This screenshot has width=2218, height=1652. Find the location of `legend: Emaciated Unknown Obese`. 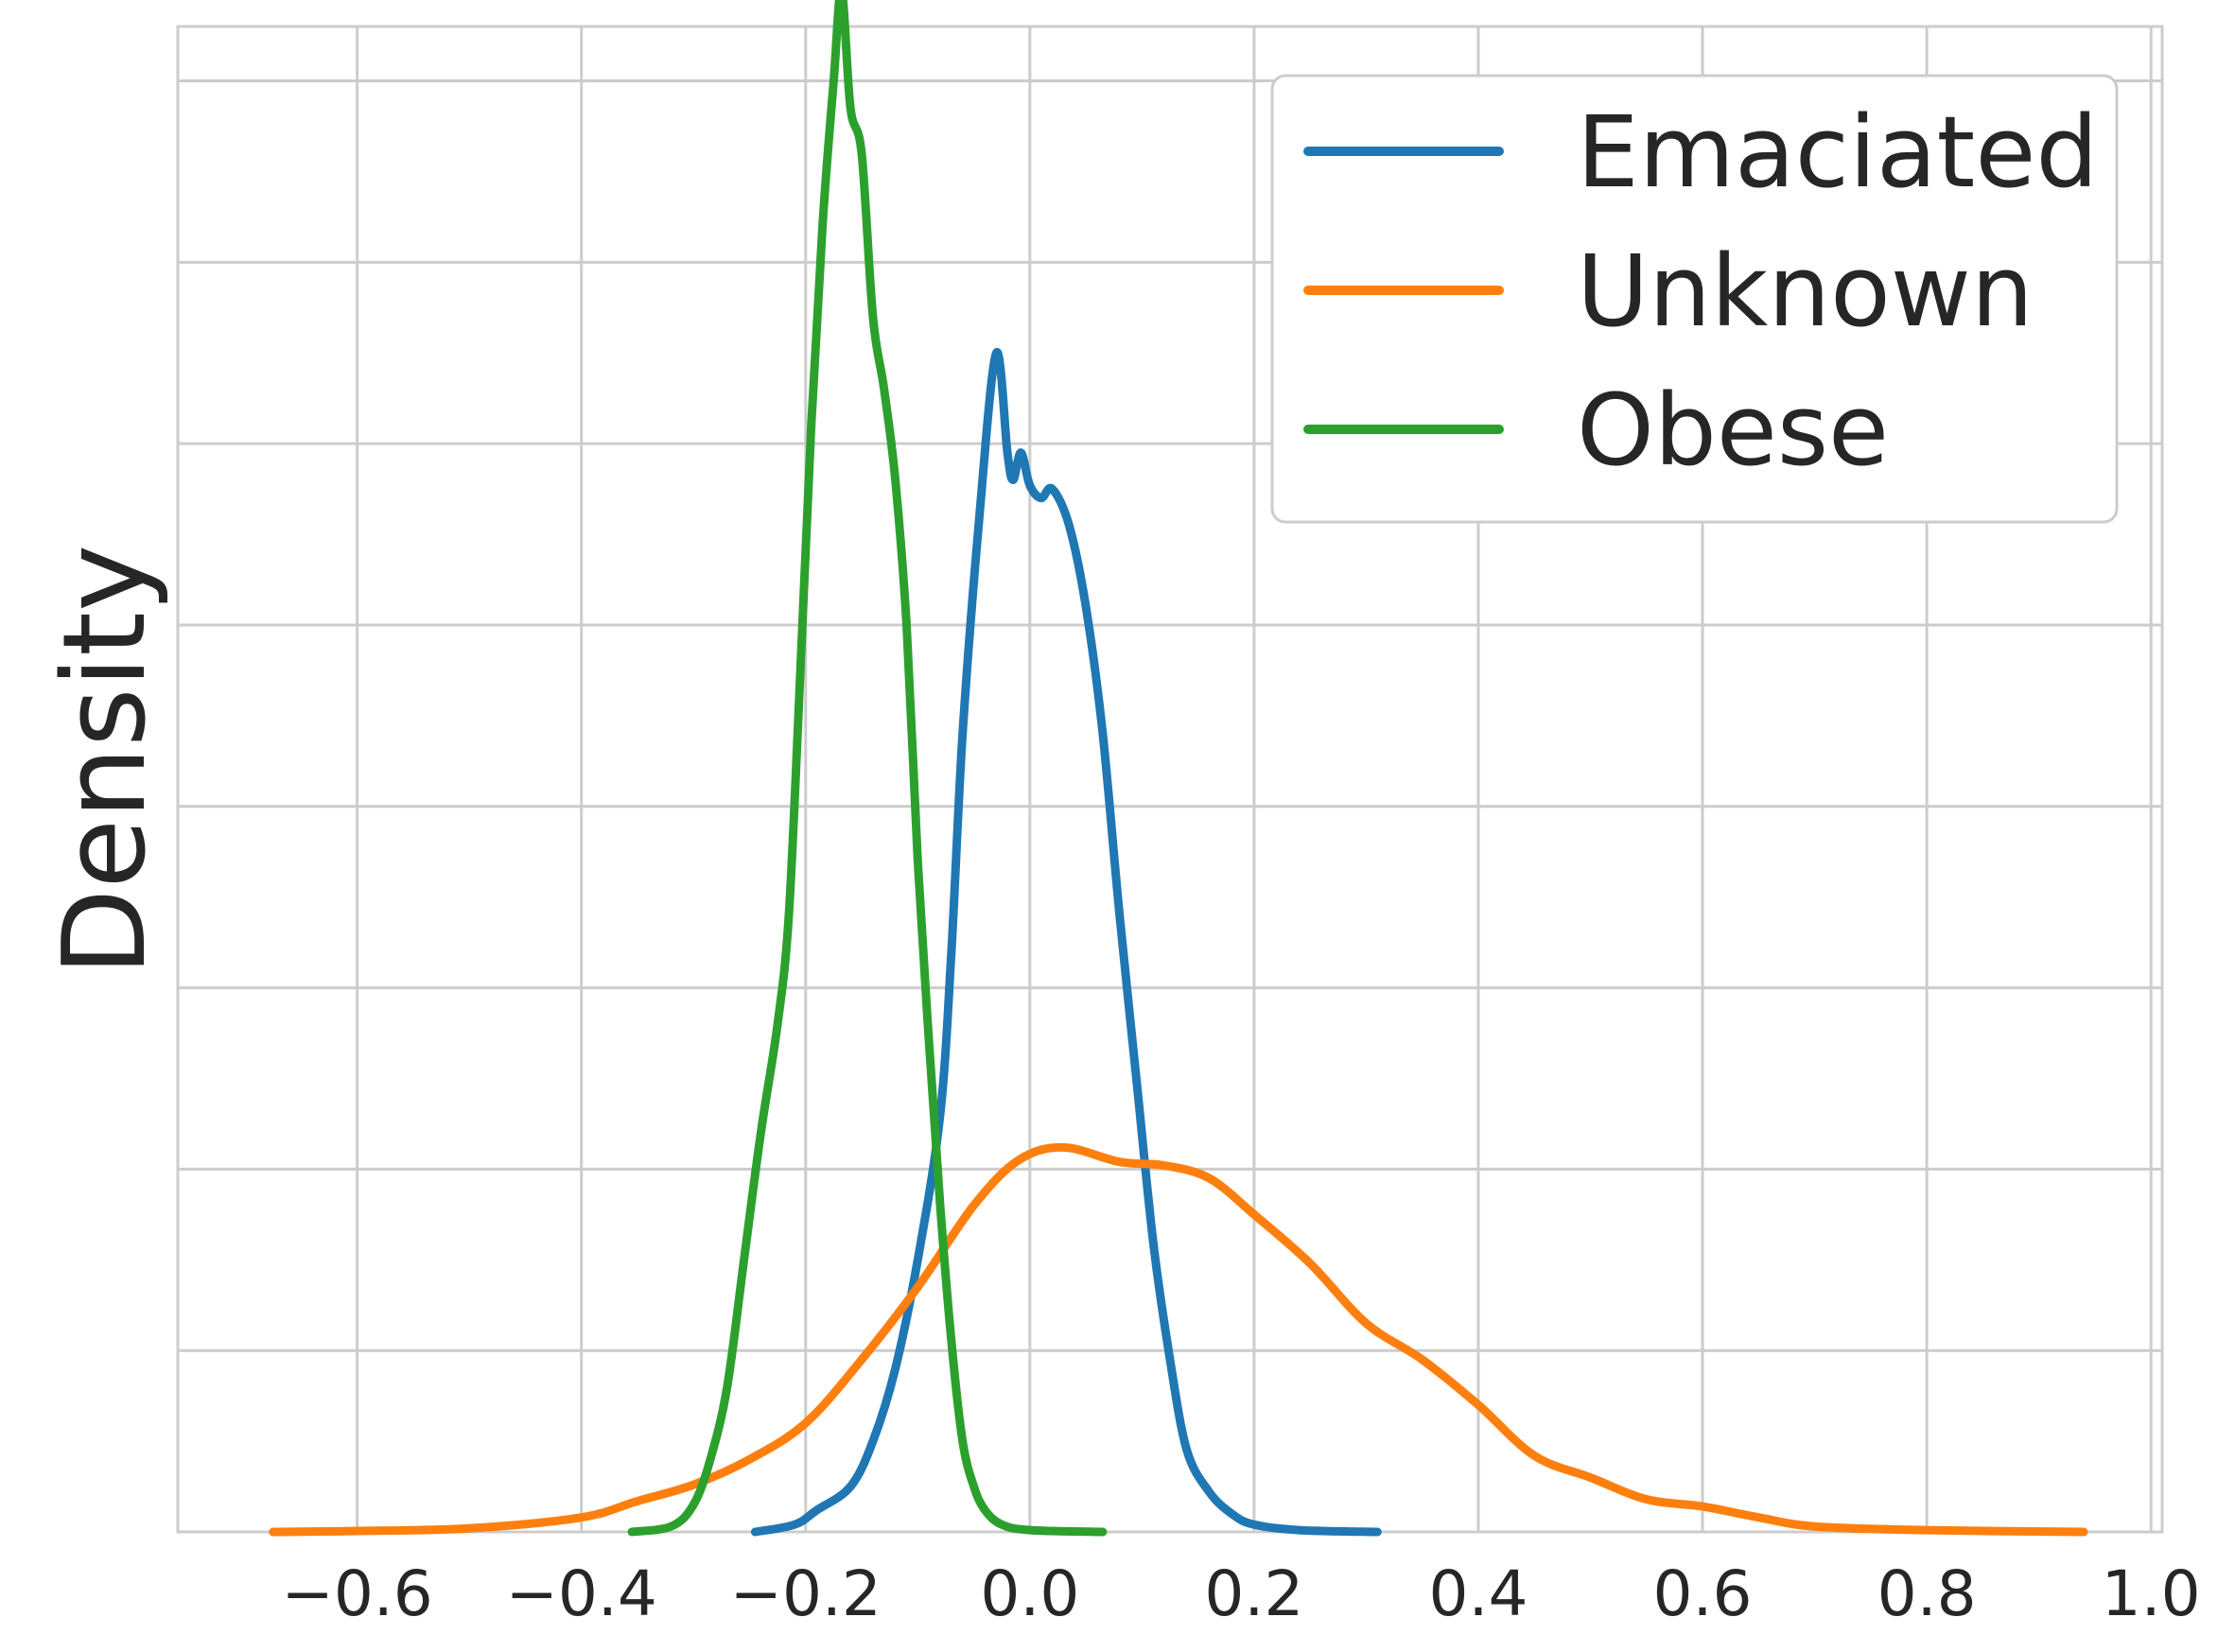

legend: Emaciated Unknown Obese is located at coordinates (1694, 299).